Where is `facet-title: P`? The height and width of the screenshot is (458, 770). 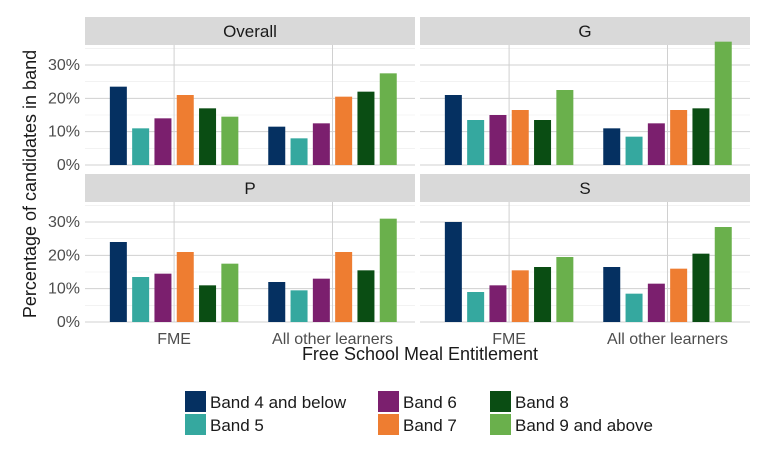 facet-title: P is located at coordinates (249, 188).